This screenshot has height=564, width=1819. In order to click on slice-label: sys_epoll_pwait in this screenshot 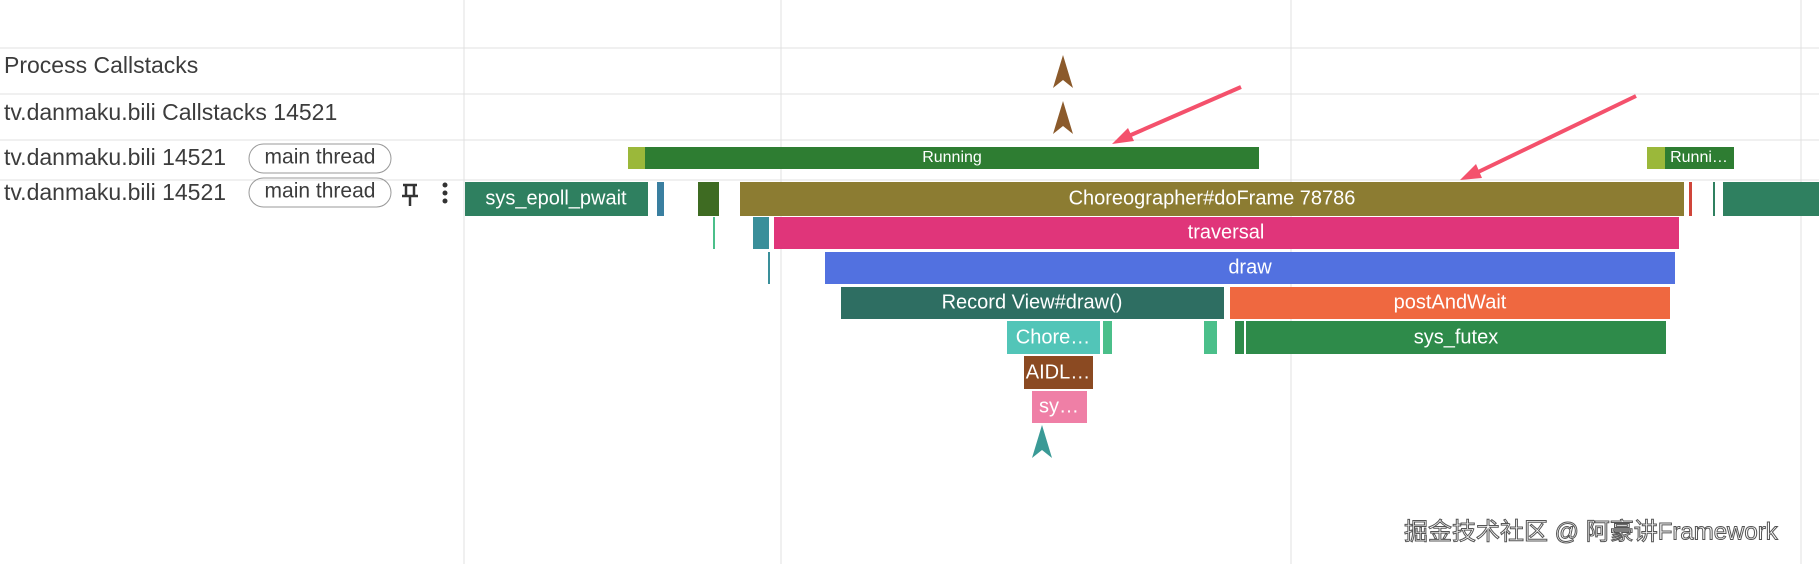, I will do `click(556, 198)`.